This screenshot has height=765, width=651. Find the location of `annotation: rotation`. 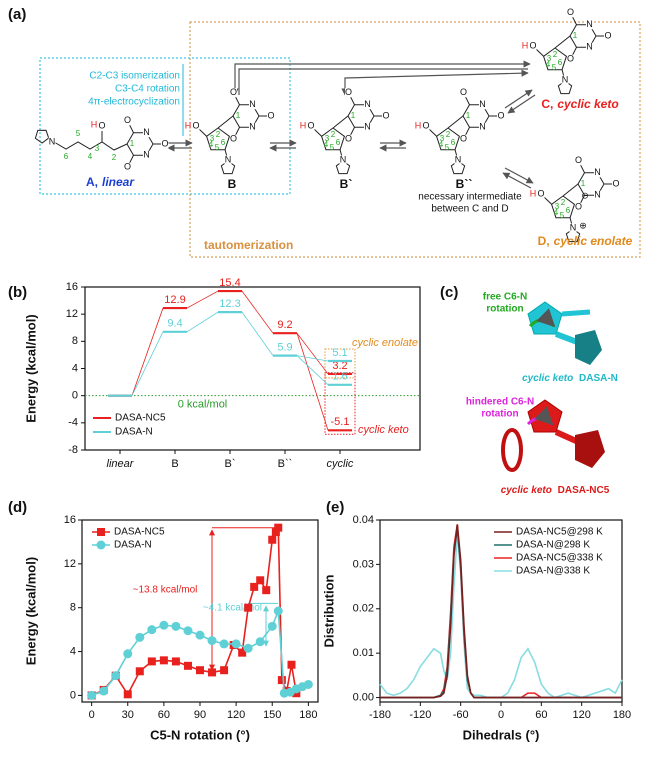

annotation: rotation is located at coordinates (504, 309).